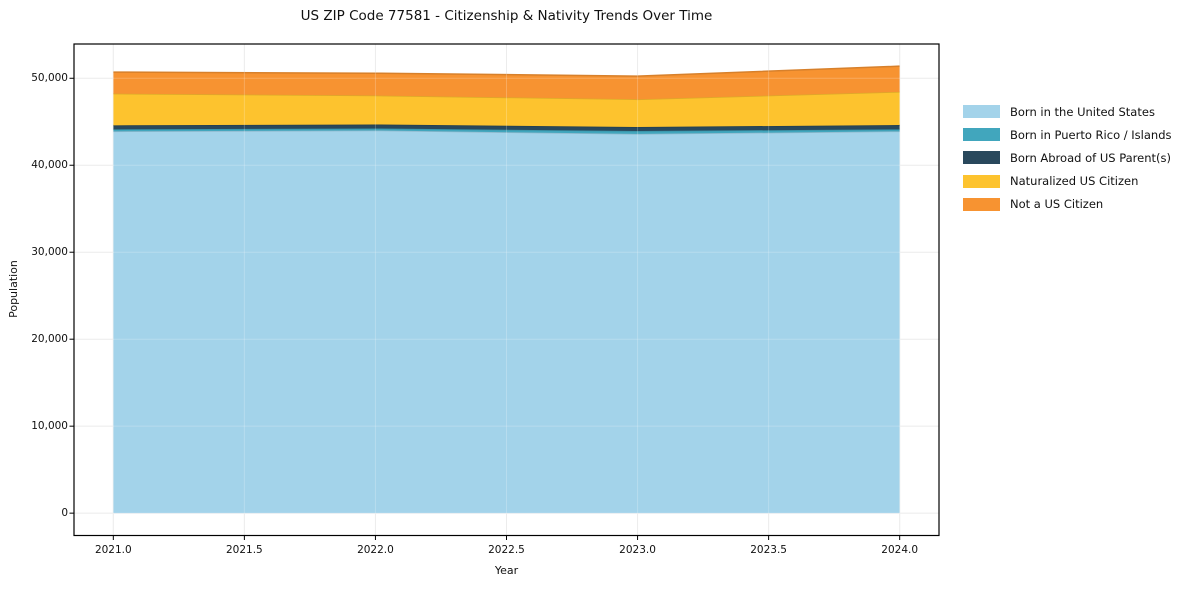  I want to click on legend-item: Born in the United States, so click(1067, 111).